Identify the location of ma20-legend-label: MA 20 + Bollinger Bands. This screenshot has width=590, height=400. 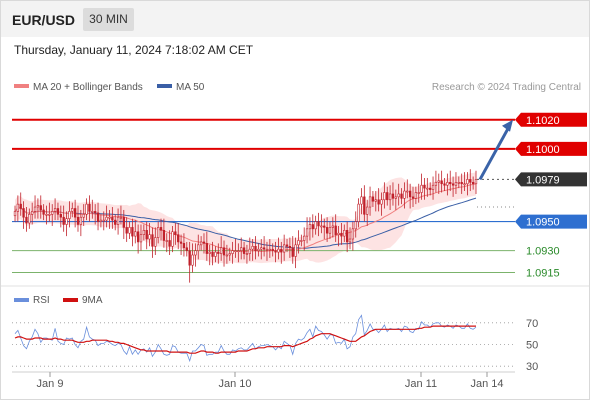
(88, 87).